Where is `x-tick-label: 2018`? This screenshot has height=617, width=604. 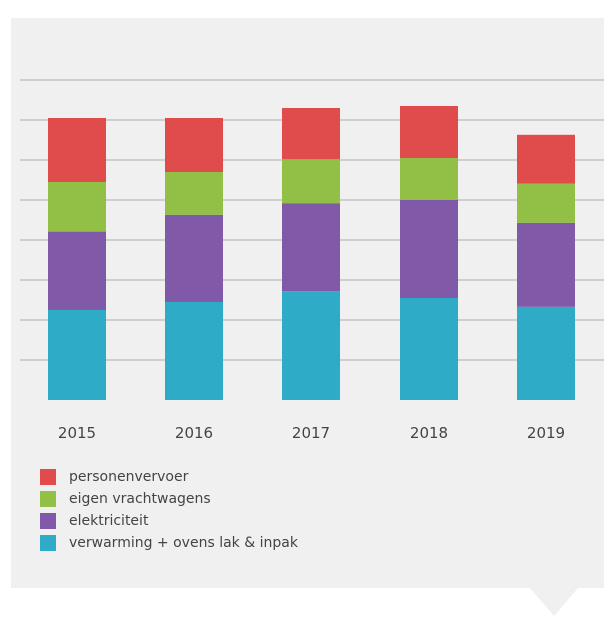 x-tick-label: 2018 is located at coordinates (429, 433).